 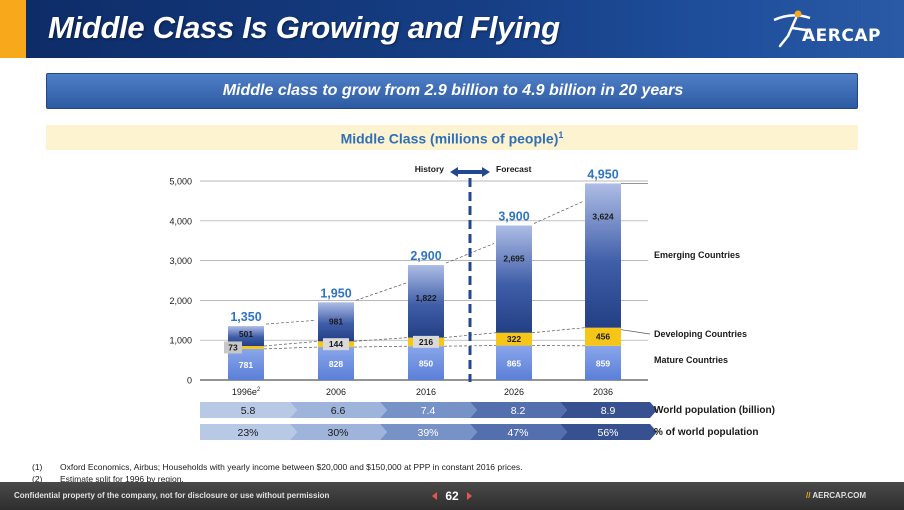 What do you see at coordinates (635, 332) in the screenshot?
I see `legend-leader-developing` at bounding box center [635, 332].